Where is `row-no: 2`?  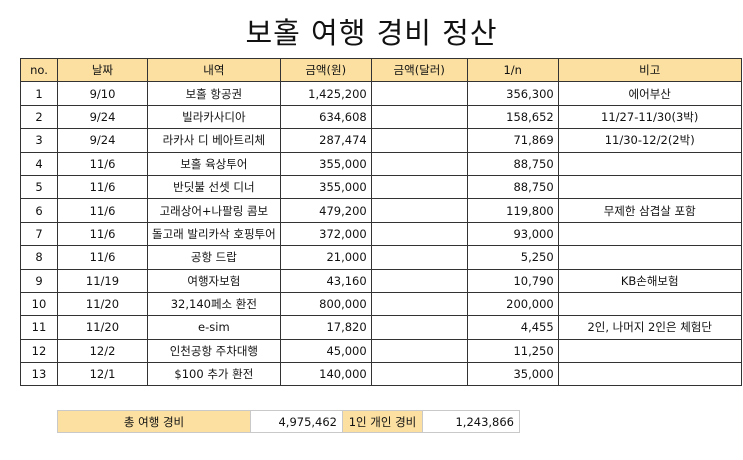
row-no: 2 is located at coordinates (39, 117).